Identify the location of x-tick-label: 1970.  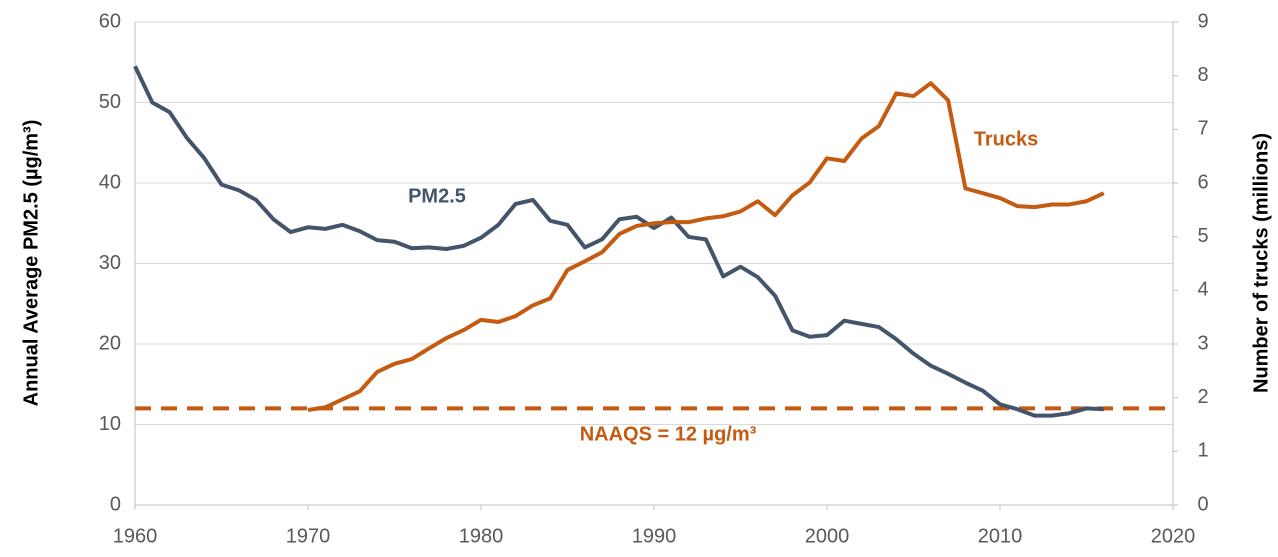
(308, 536).